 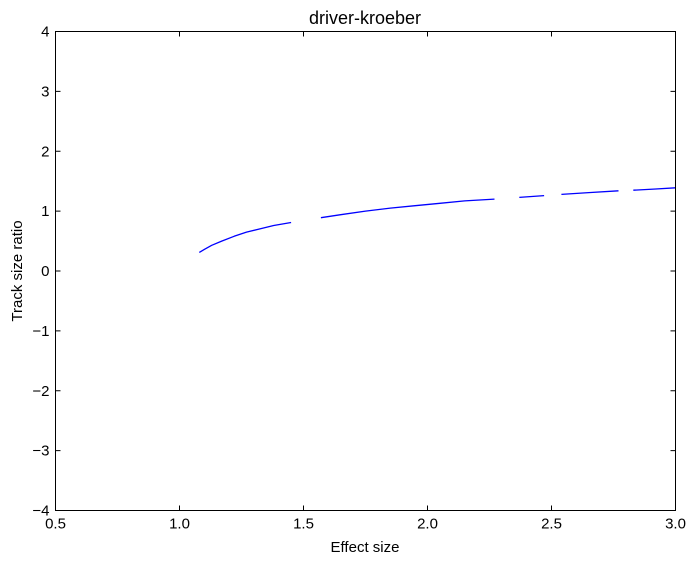 I want to click on y-tick-label: 2, so click(x=45, y=151).